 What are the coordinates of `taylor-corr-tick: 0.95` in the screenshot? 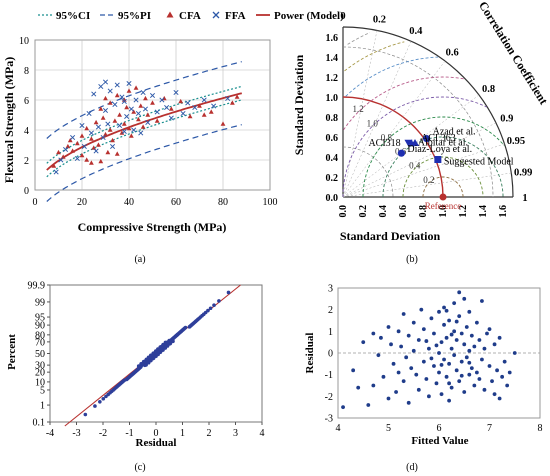 It's located at (516, 141).